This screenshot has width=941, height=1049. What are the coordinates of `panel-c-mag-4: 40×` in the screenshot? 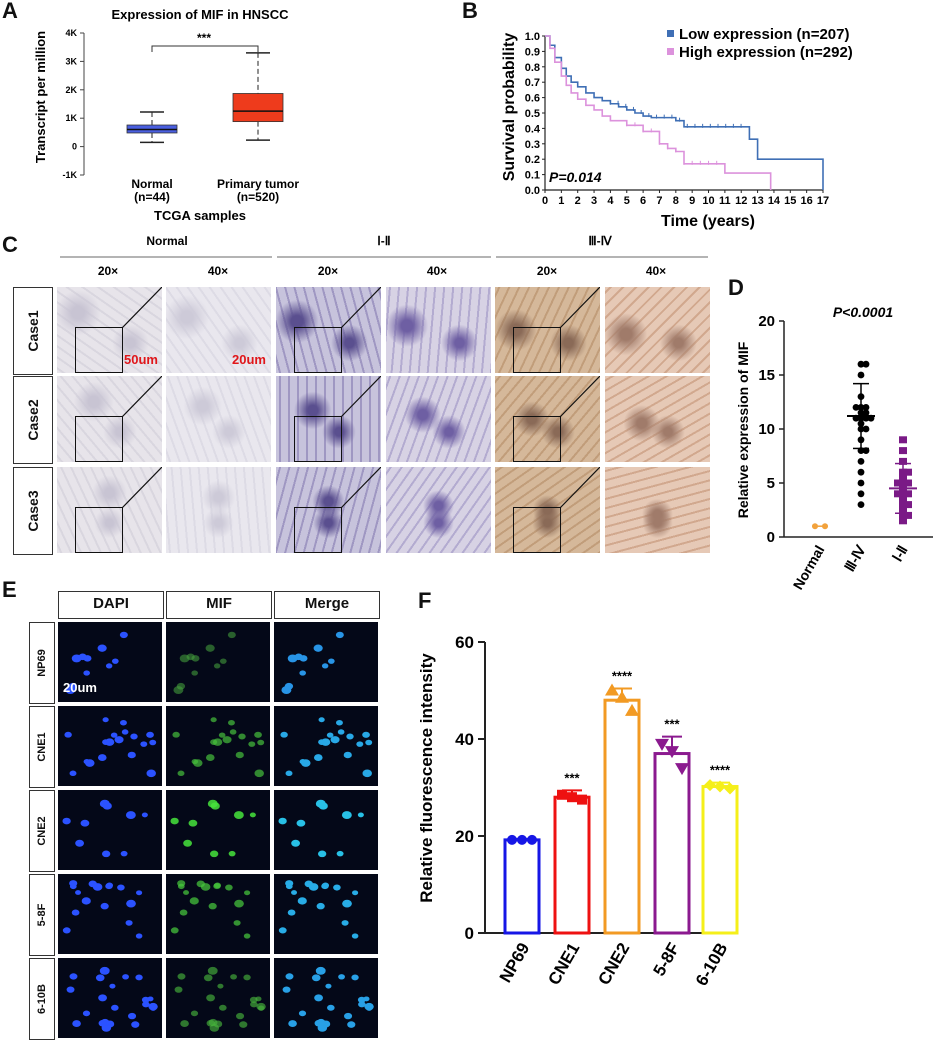 It's located at (437, 271).